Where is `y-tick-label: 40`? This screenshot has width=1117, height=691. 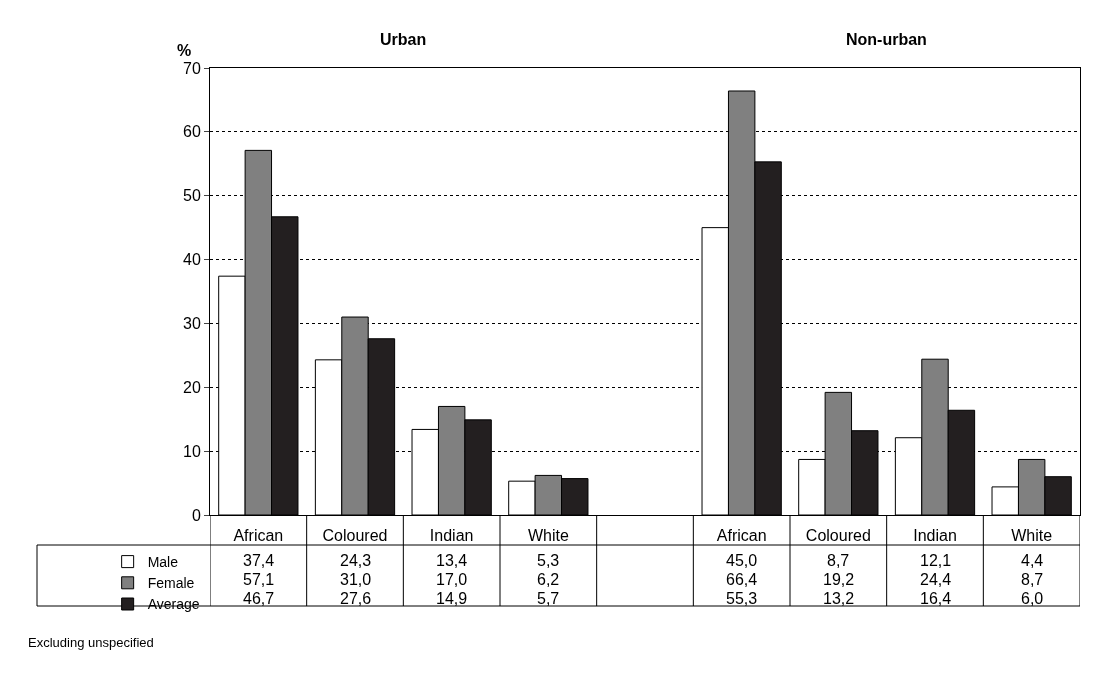
y-tick-label: 40 is located at coordinates (192, 260).